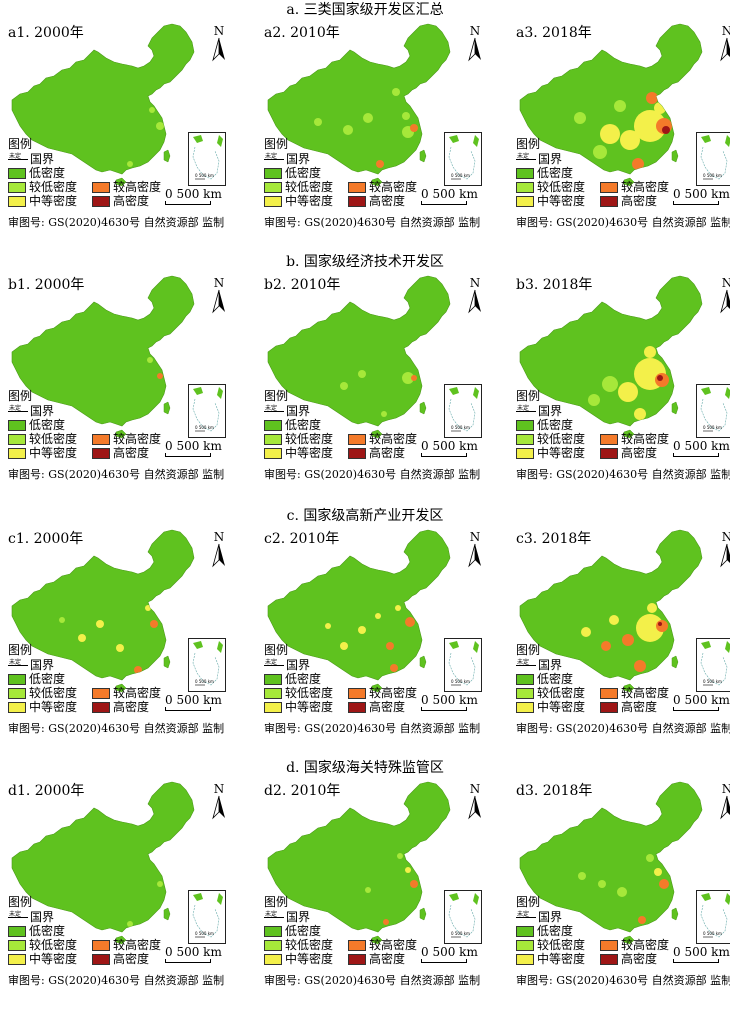 The width and height of the screenshot is (730, 1012). I want to click on section-title: b. 国家级经济技术开发区, so click(365, 262).